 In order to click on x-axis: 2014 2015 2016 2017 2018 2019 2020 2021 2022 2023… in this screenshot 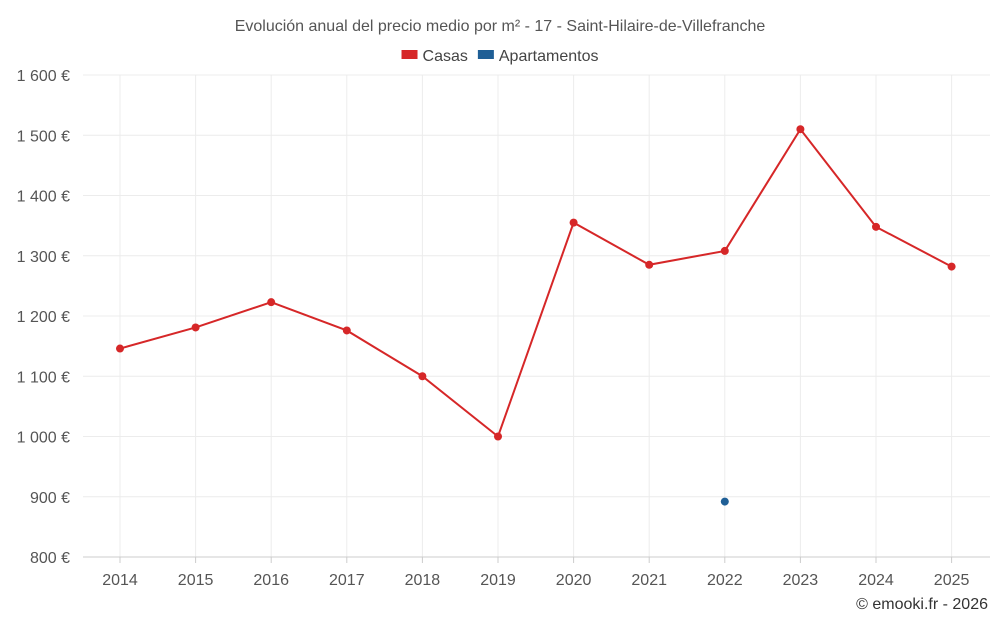, I will do `click(536, 572)`.